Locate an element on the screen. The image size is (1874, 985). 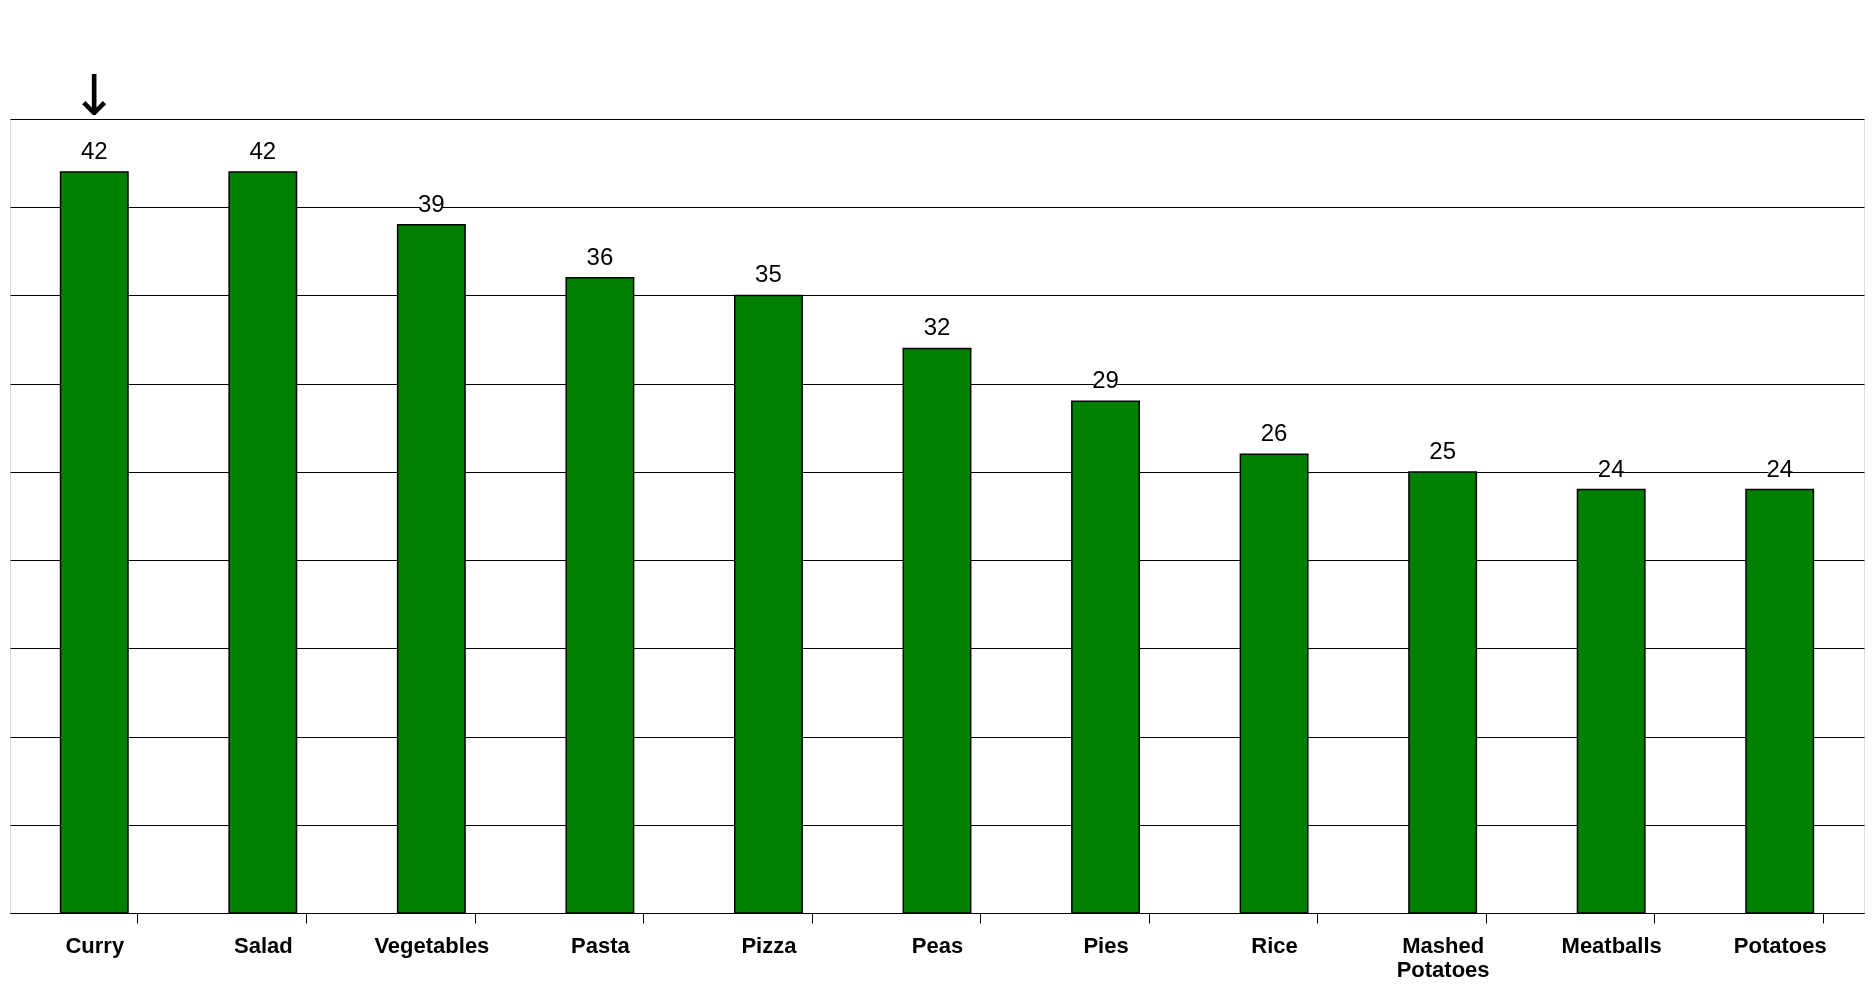
data-label: 35 is located at coordinates (768, 274).